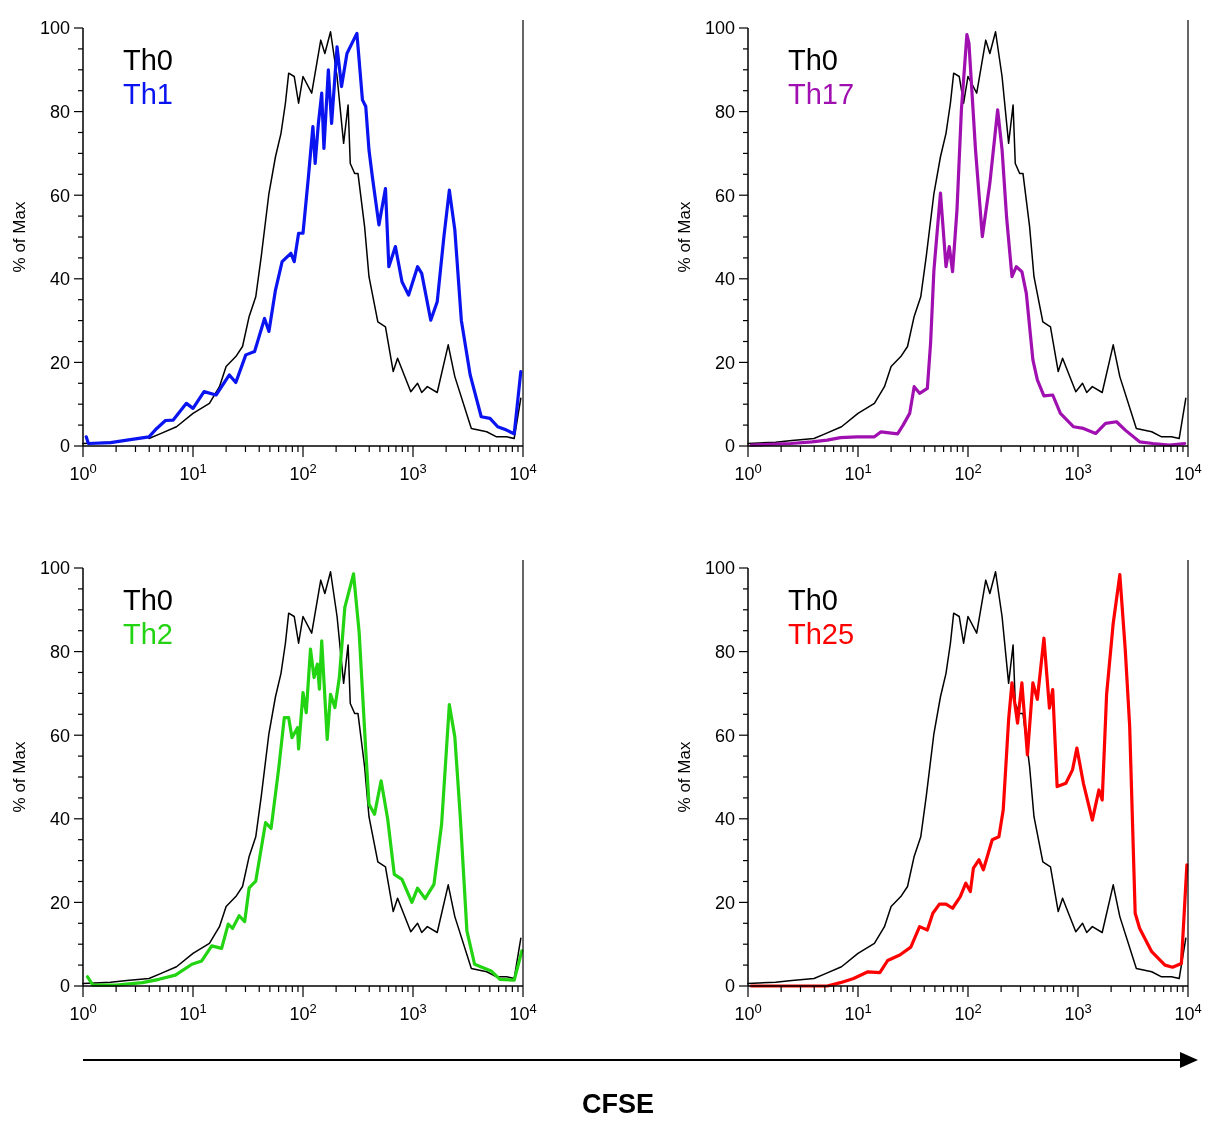  I want to click on text: Th17, so click(821, 94).